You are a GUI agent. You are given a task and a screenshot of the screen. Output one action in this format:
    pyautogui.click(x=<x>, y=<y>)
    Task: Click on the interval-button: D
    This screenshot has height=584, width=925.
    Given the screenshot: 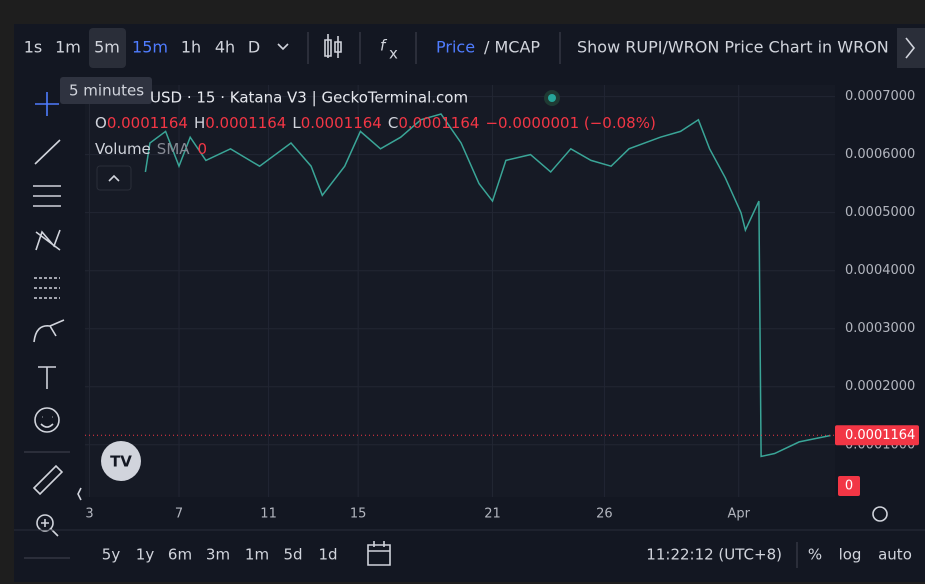 What is the action you would take?
    pyautogui.click(x=254, y=47)
    